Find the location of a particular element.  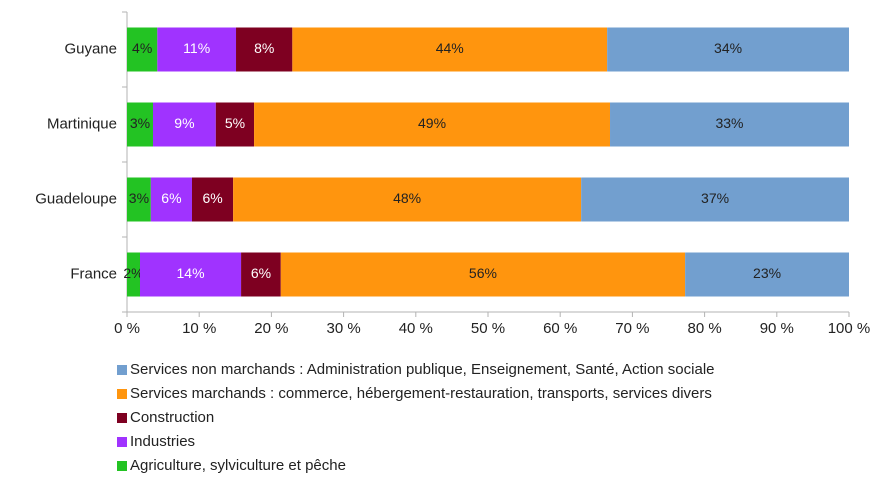

data-label: 44% is located at coordinates (450, 48).